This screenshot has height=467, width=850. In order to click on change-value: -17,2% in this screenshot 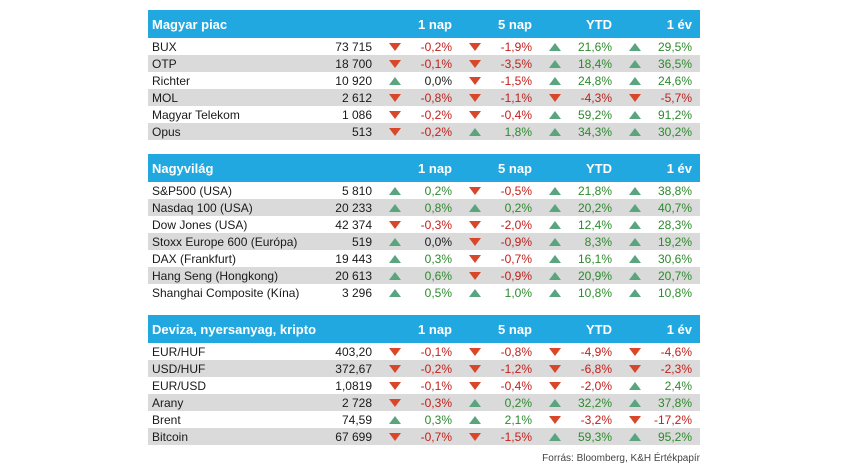, I will do `click(672, 419)`.